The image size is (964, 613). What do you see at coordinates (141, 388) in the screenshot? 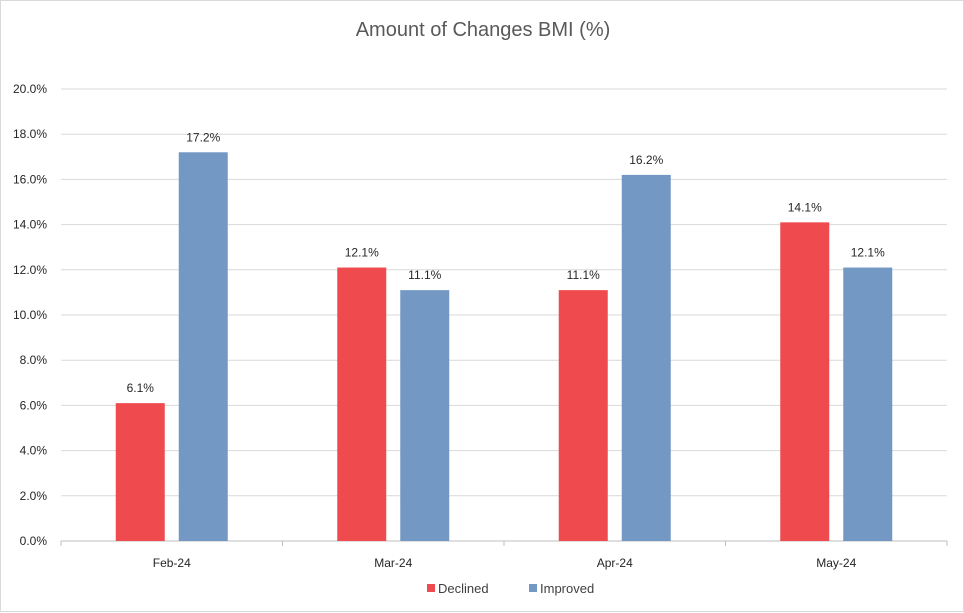
I see `data-label: 6.1%` at bounding box center [141, 388].